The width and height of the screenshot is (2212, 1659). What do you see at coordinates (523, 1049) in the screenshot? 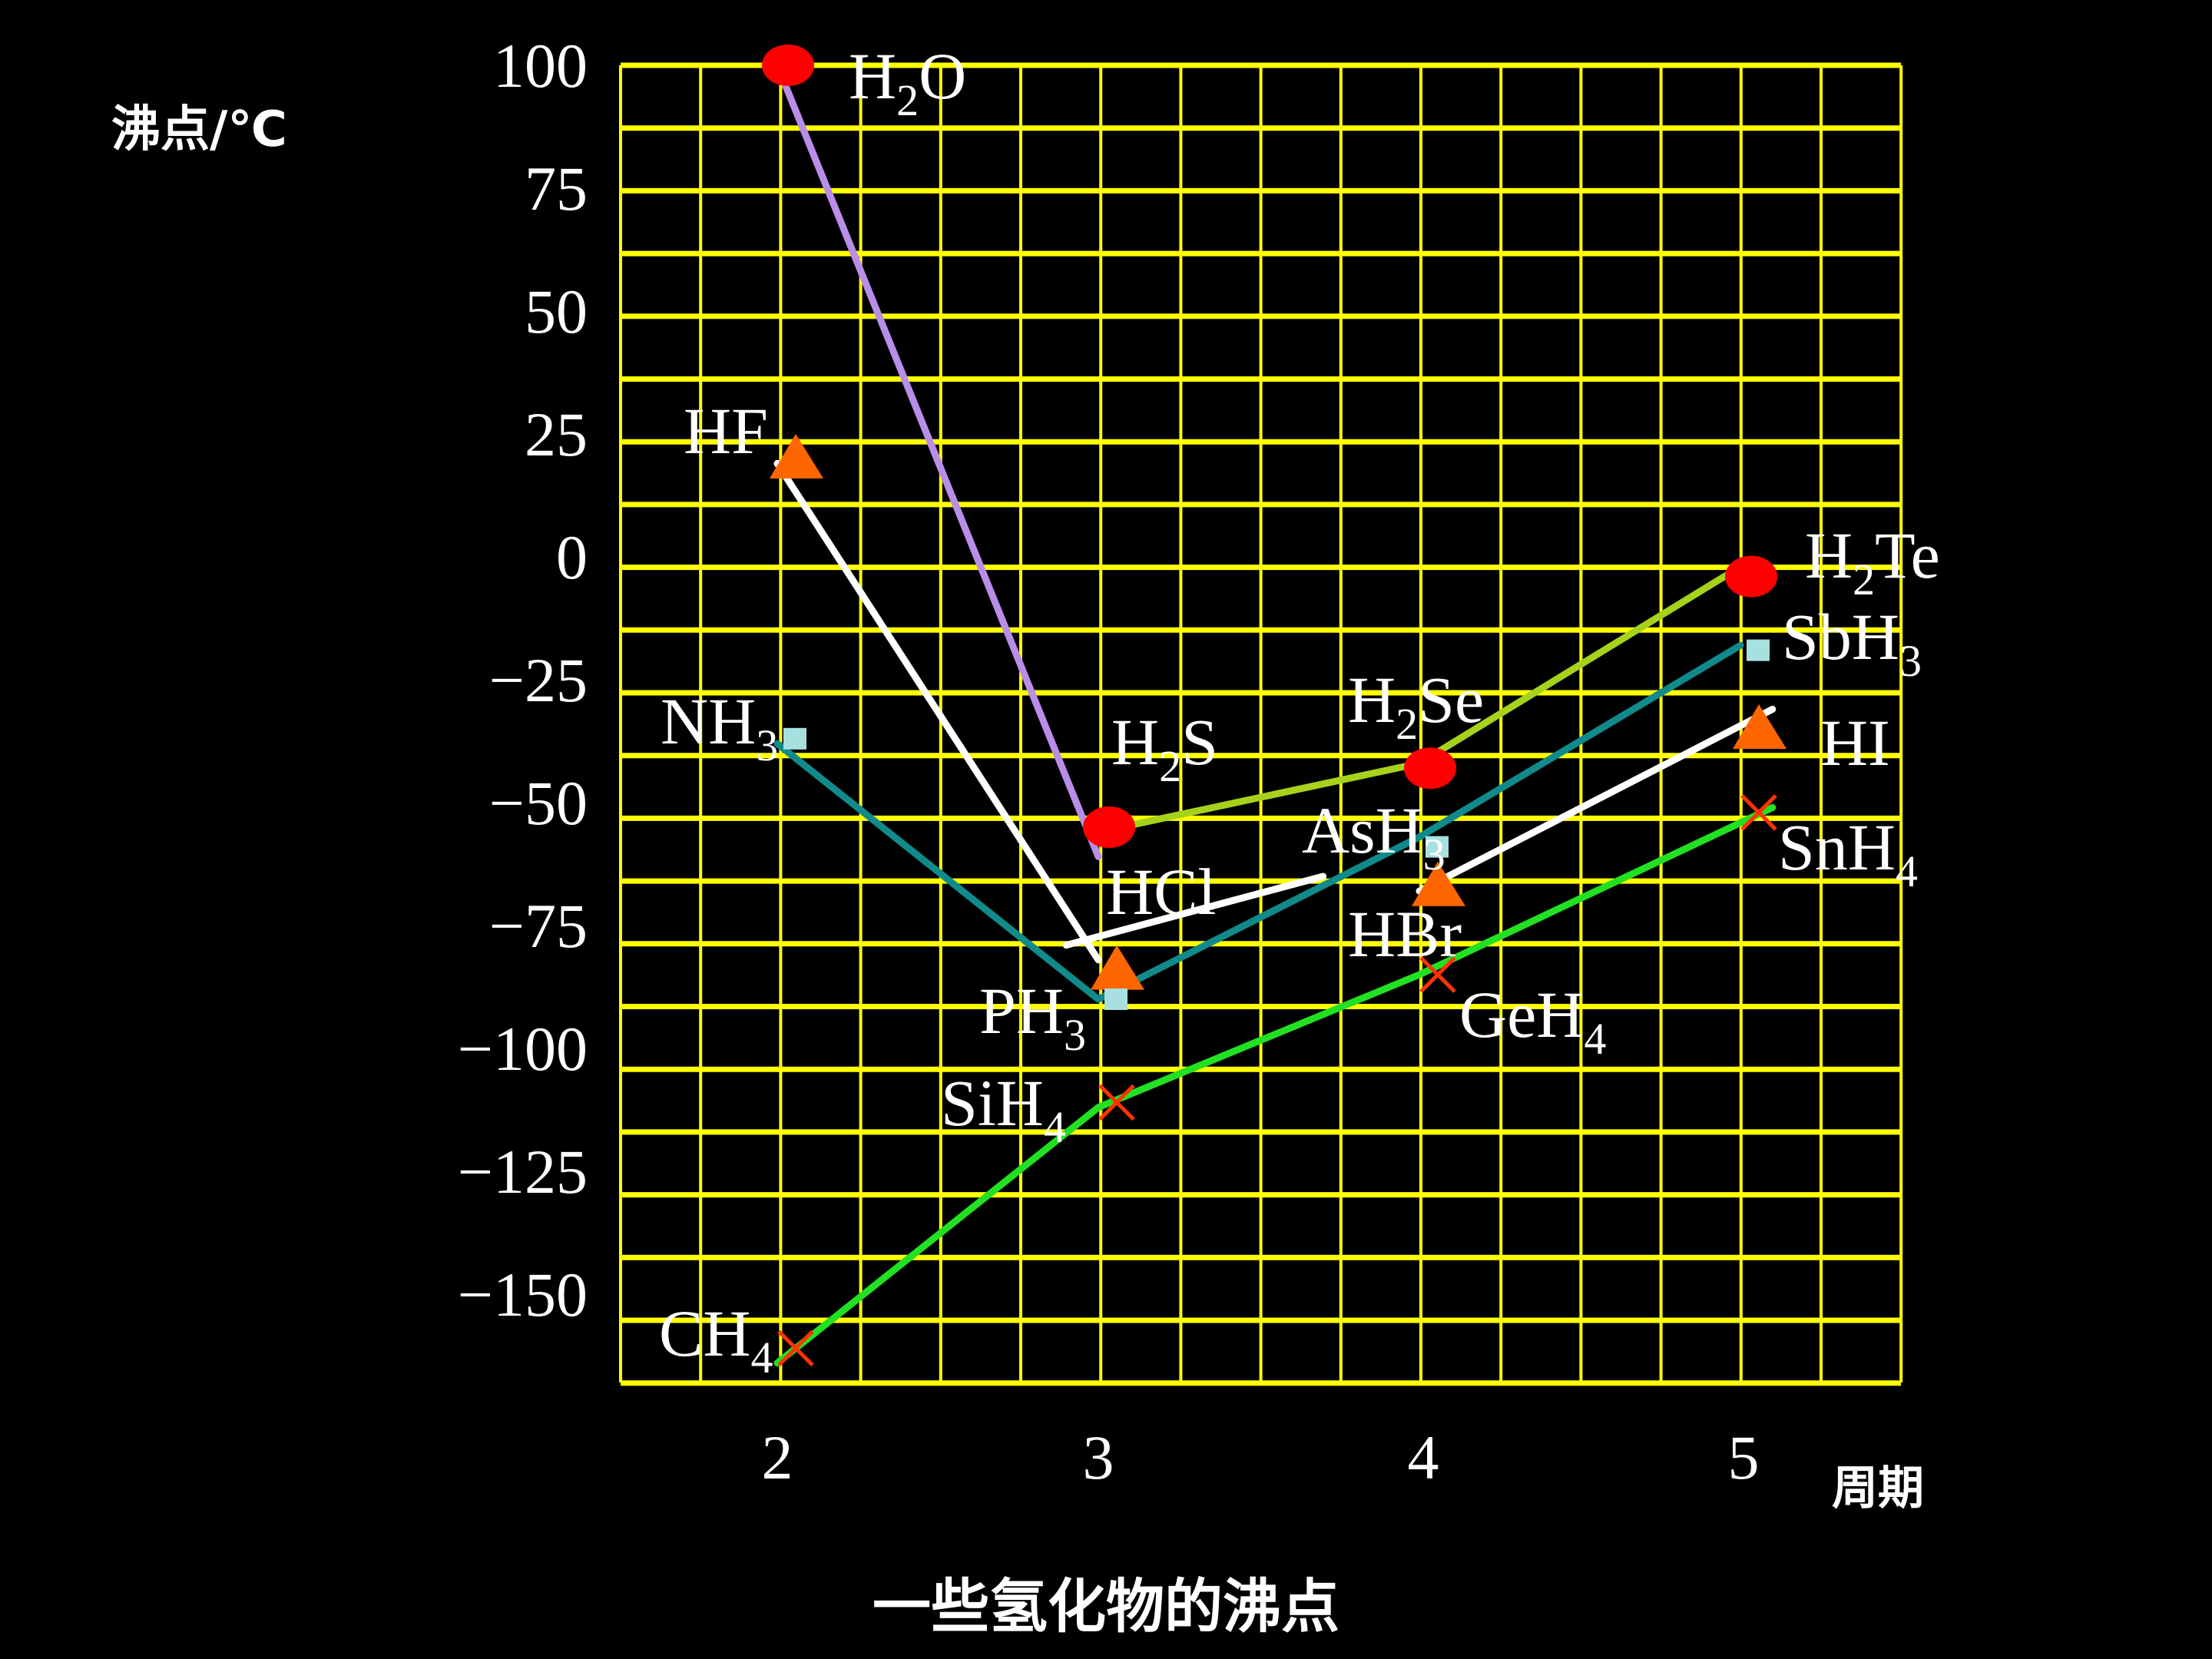
I see `y-tick-label: −100` at bounding box center [523, 1049].